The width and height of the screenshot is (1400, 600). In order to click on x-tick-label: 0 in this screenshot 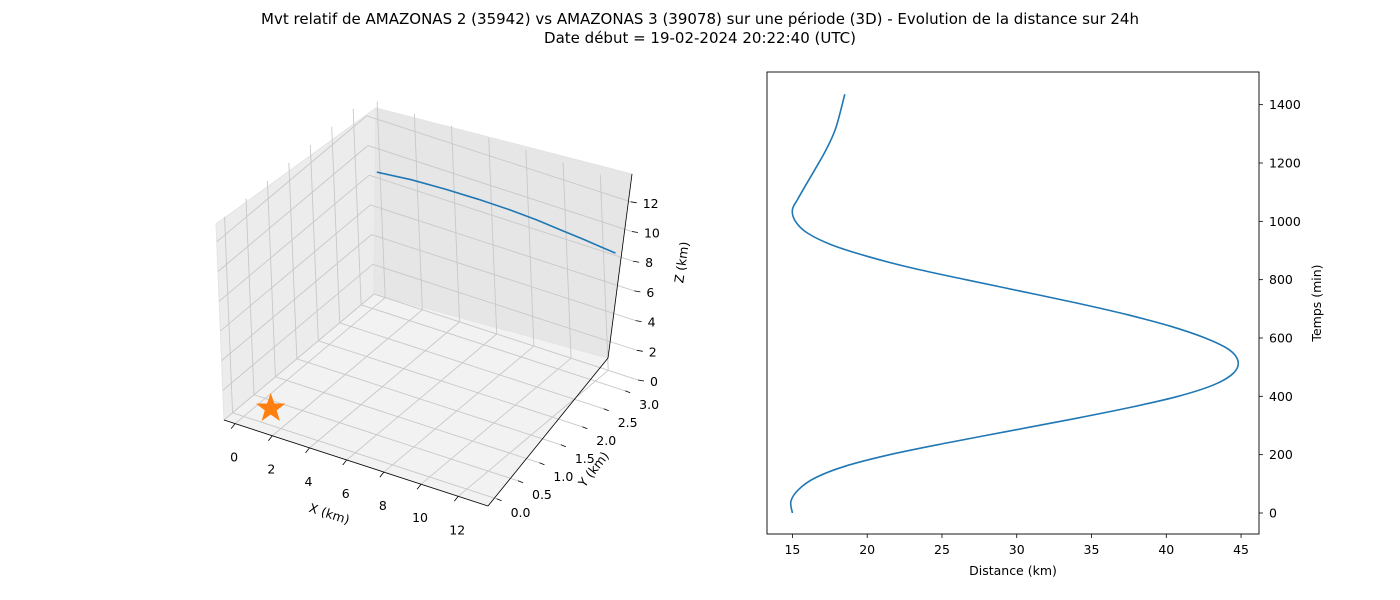, I will do `click(234, 457)`.